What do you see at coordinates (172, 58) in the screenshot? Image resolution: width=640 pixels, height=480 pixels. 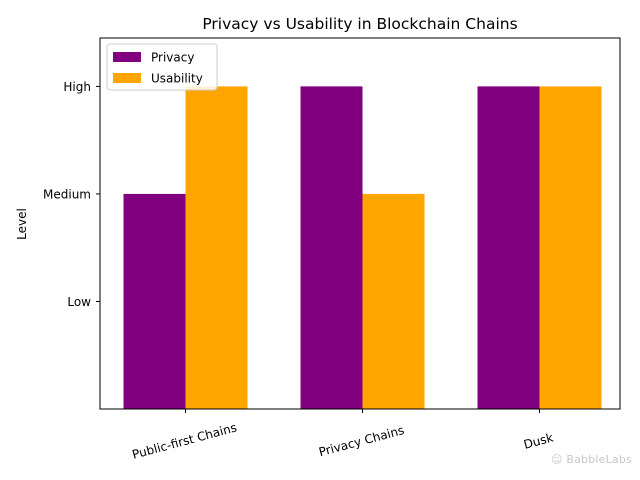 I see `legend-label-privacy: Privacy` at bounding box center [172, 58].